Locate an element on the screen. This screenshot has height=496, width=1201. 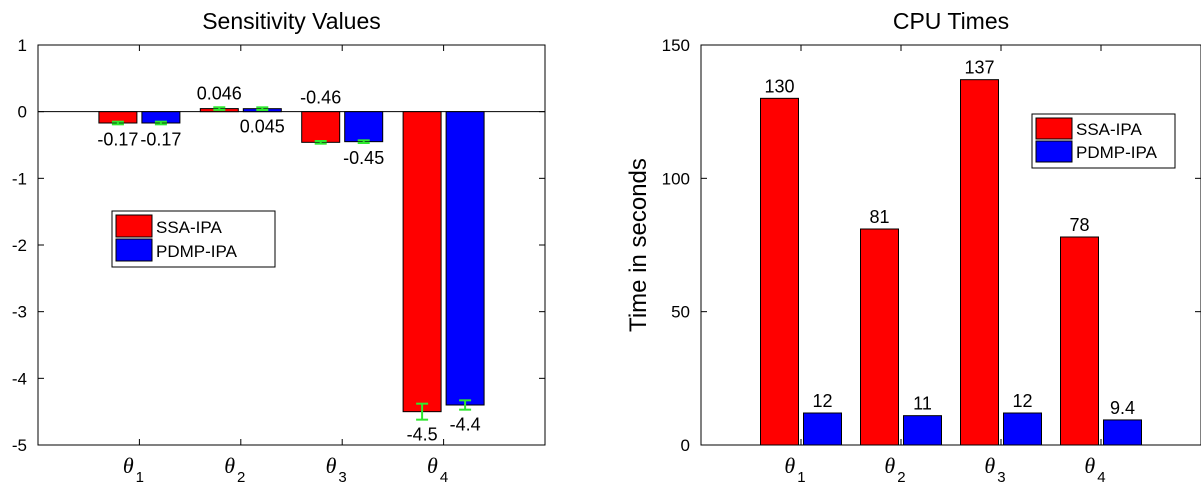
data-label: 9.4 is located at coordinates (1122, 408).